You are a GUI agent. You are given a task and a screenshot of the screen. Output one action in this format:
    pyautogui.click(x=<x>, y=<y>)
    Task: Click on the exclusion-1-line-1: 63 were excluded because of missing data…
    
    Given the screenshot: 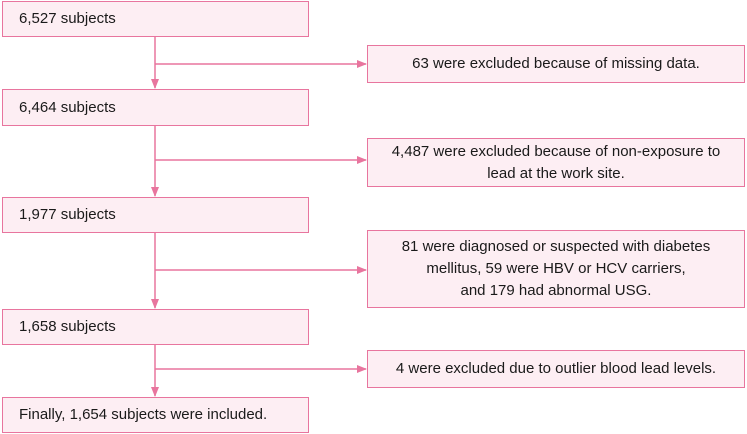 What is the action you would take?
    pyautogui.click(x=556, y=63)
    